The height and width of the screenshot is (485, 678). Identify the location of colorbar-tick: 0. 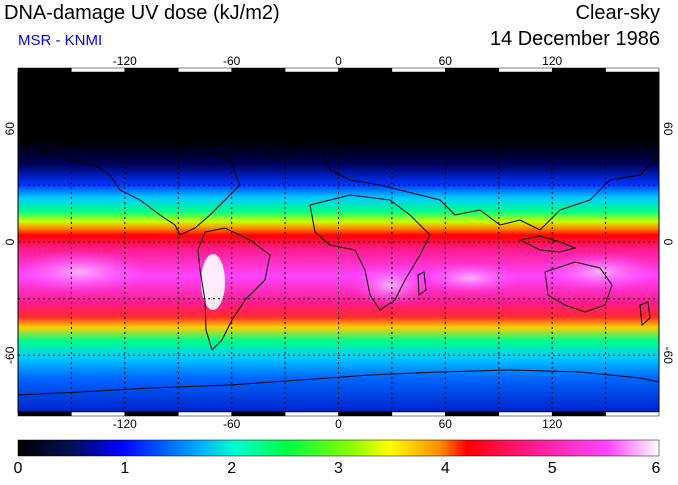
(18, 468).